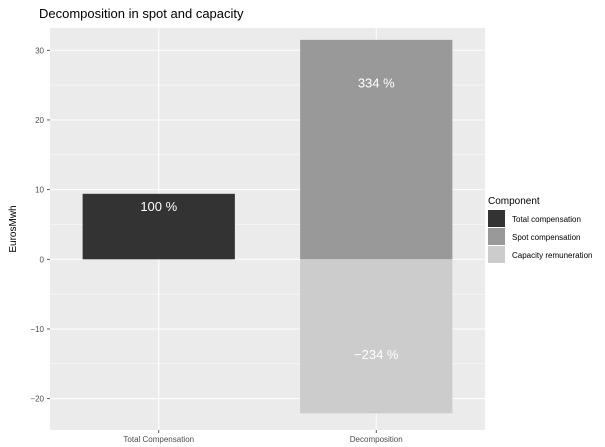 The image size is (605, 447). I want to click on x-tick-label: Decomposition, so click(376, 439).